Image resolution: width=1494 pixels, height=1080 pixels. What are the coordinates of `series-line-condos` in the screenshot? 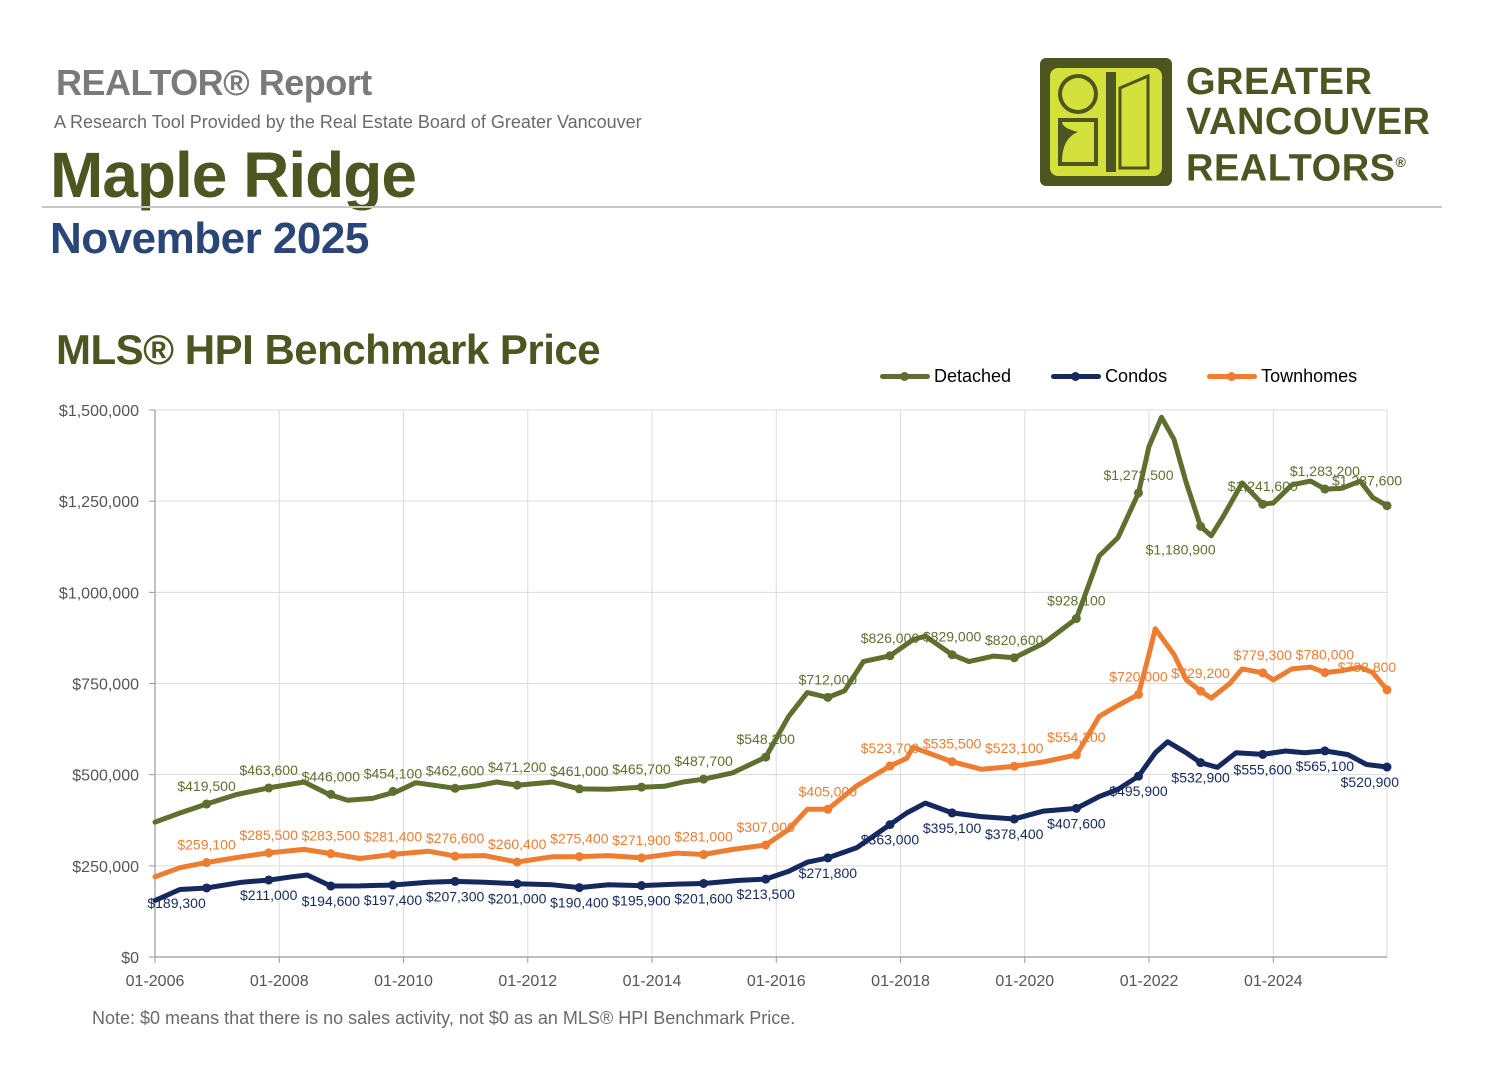 It's located at (771, 821).